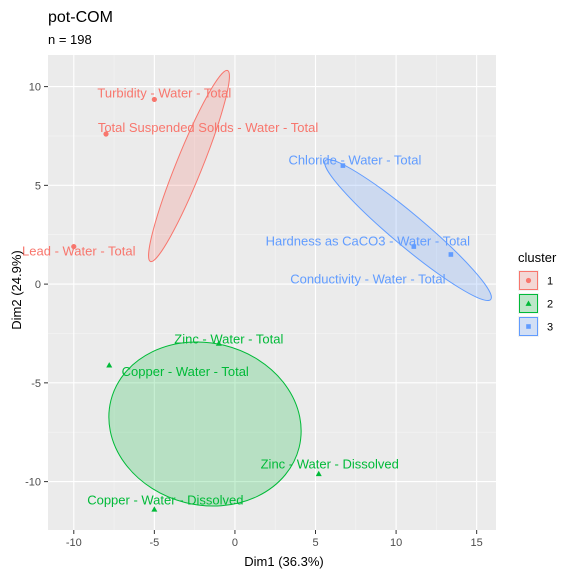  I want to click on cluster-1-ellipse, so click(189, 166).